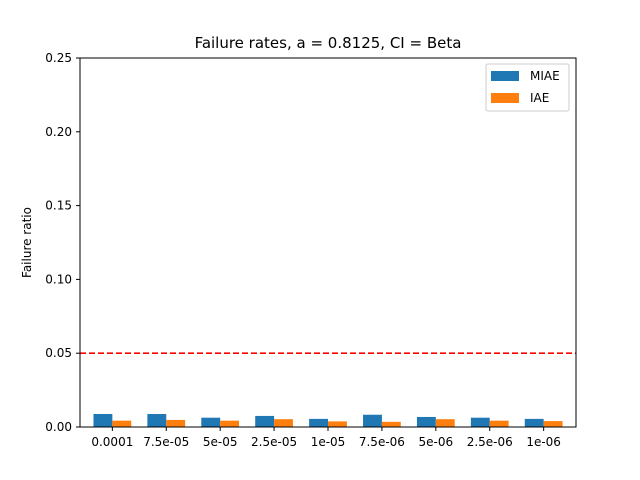  Describe the element at coordinates (58, 279) in the screenshot. I see `y-tick-label-2: 0.10` at that location.